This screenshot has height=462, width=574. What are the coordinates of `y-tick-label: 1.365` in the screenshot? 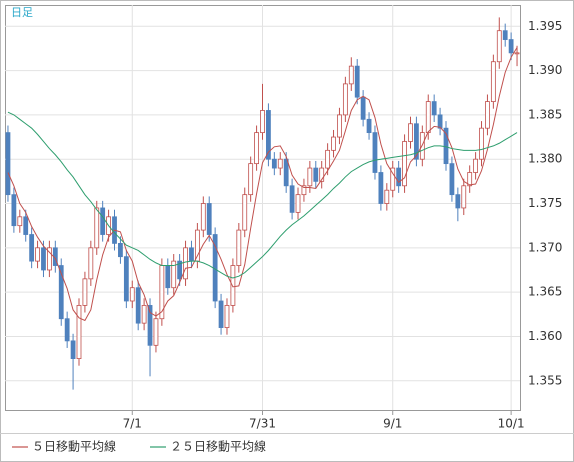 It's located at (545, 292).